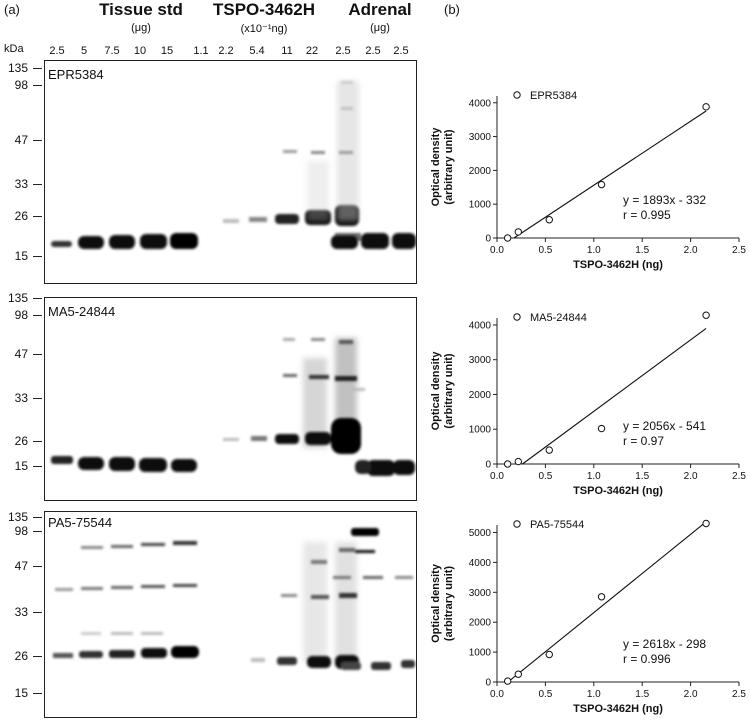  I want to click on lane-label: 1.1, so click(201, 51).